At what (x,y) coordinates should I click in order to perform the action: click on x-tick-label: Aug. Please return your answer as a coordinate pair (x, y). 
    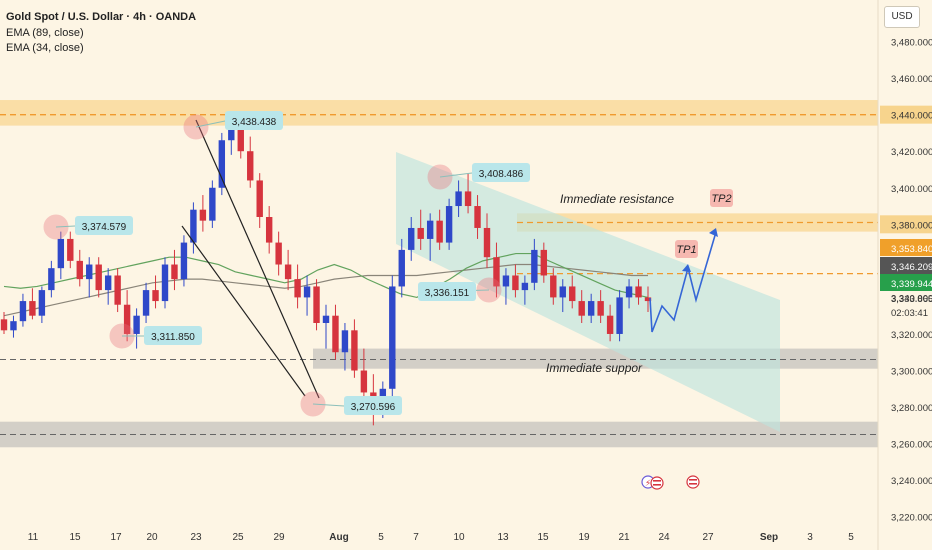
    Looking at the image, I should click on (338, 537).